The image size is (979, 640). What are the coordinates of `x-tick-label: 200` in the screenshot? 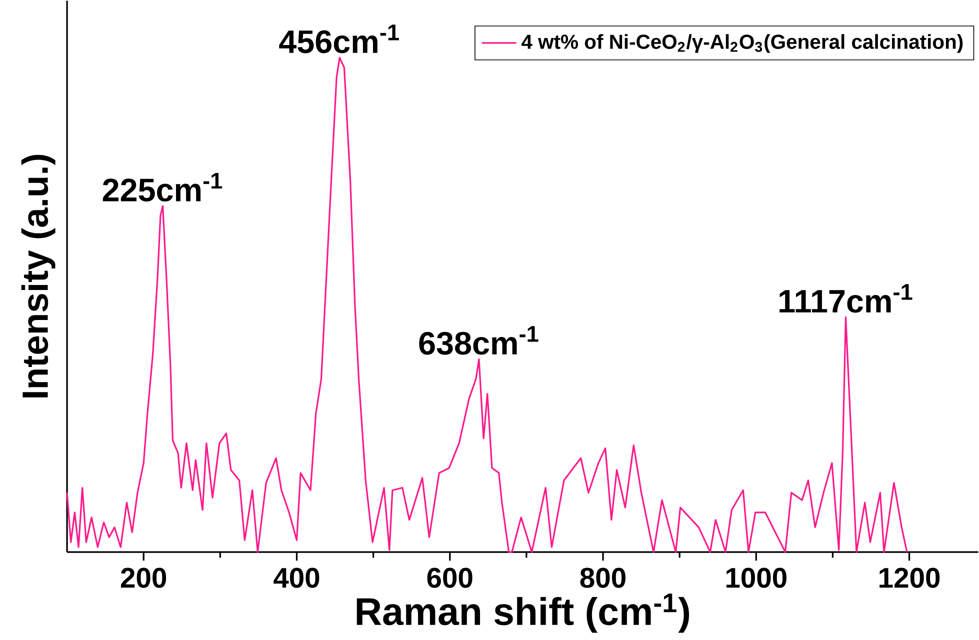 It's located at (143, 578).